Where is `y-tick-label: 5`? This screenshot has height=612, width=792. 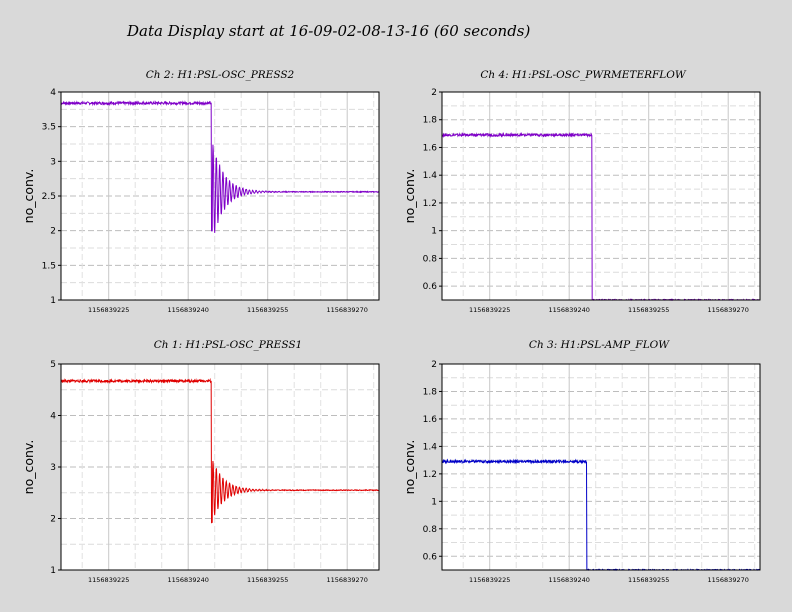 y-tick-label: 5 is located at coordinates (53, 365).